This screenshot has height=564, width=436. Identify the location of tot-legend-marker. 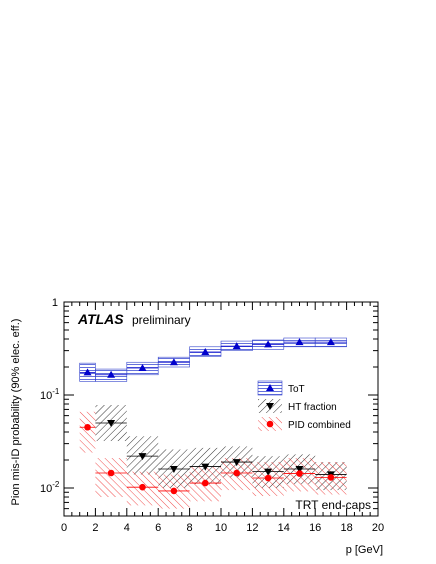
(270, 387).